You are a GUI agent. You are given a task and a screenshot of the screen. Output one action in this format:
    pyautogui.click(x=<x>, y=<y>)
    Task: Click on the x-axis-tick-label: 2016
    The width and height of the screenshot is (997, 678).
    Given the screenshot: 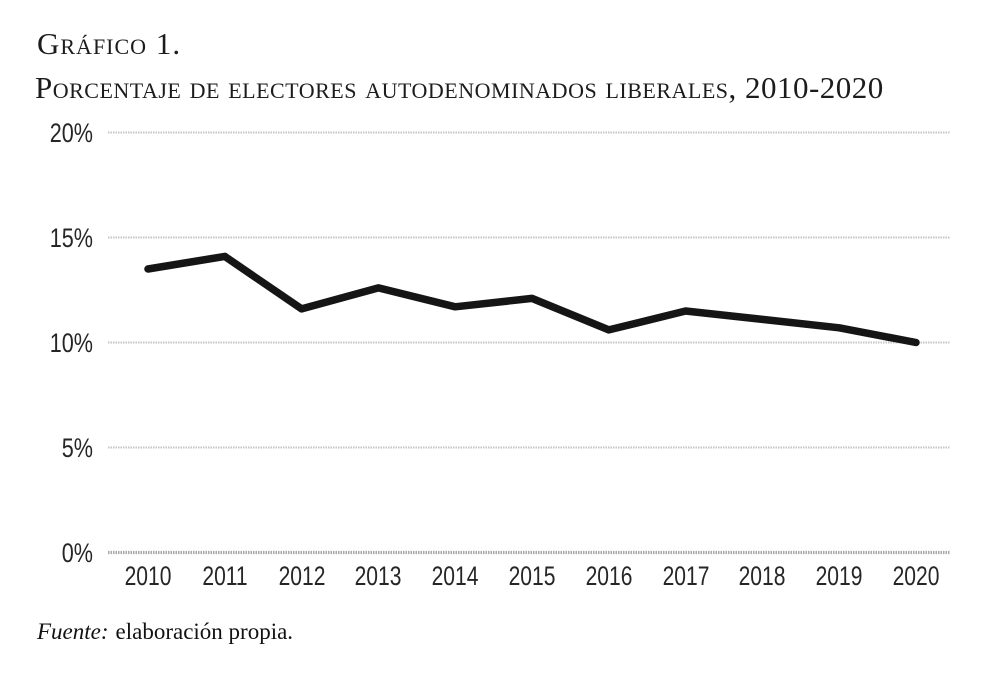 What is the action you would take?
    pyautogui.click(x=609, y=576)
    